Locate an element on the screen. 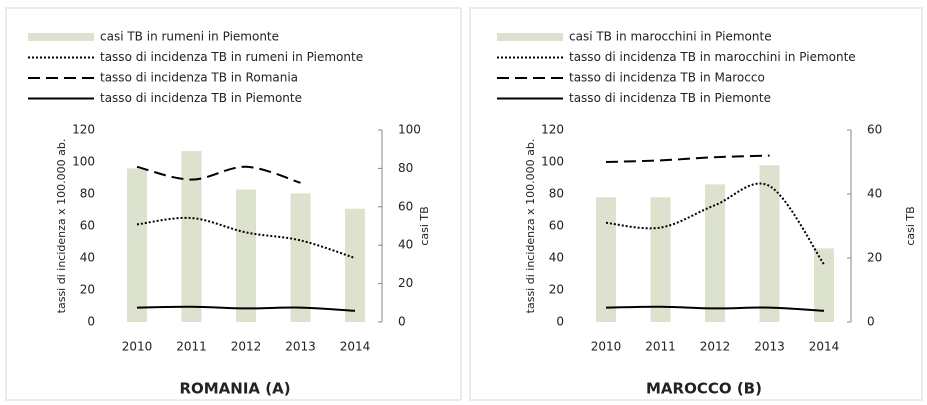  legend-label: tasso di incidenza TB in Marocco is located at coordinates (667, 78).